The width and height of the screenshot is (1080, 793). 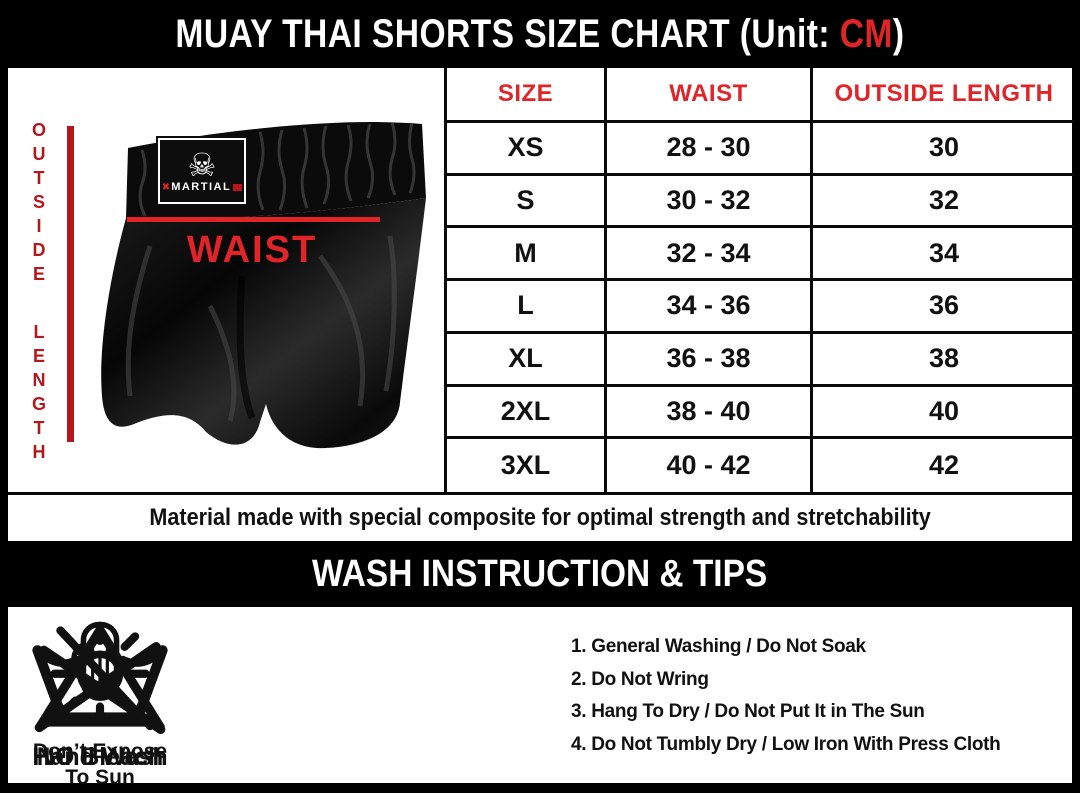 I want to click on table-cell-waist: 30 - 32, so click(x=710, y=202).